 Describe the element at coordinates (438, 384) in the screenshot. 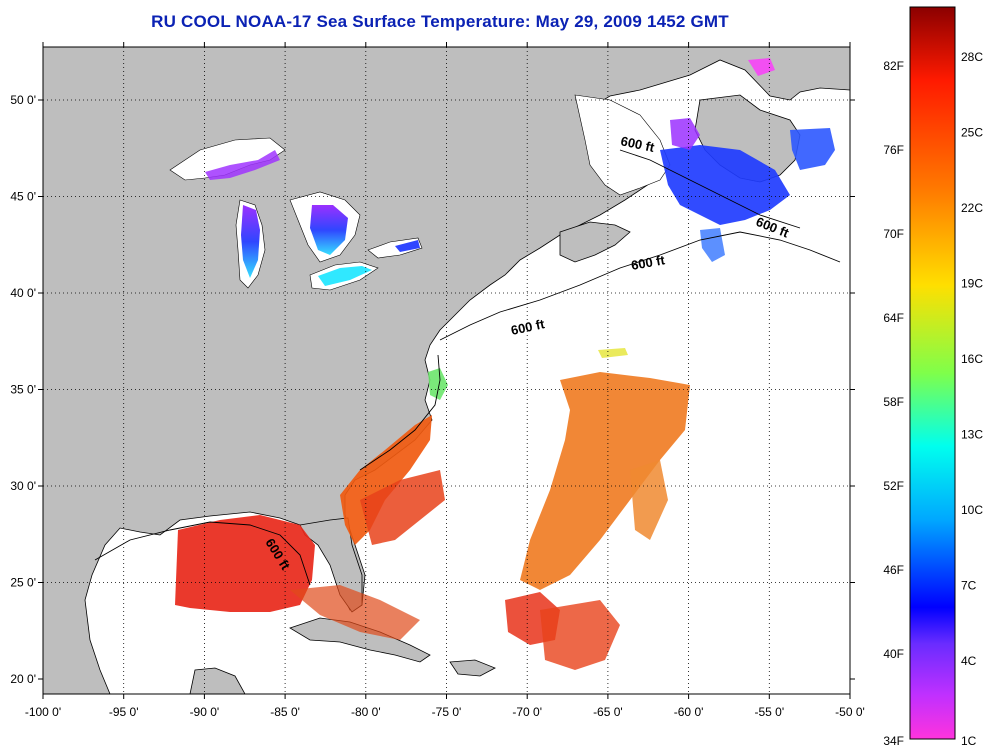

I see `sst-coastal-green` at that location.